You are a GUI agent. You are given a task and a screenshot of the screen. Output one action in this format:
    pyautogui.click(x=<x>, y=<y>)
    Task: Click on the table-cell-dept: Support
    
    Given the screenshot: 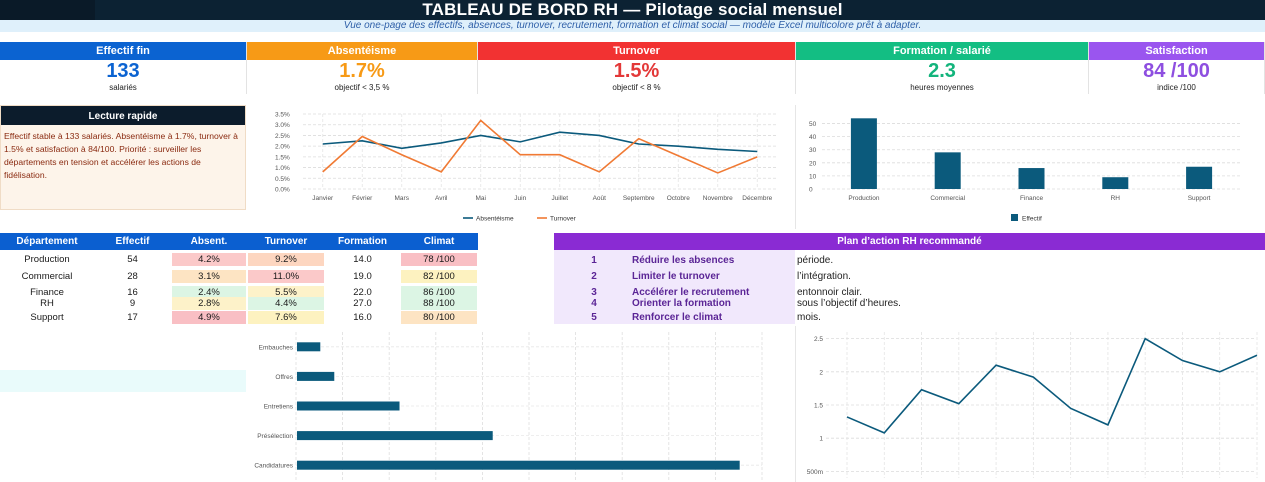 What is the action you would take?
    pyautogui.click(x=47, y=317)
    